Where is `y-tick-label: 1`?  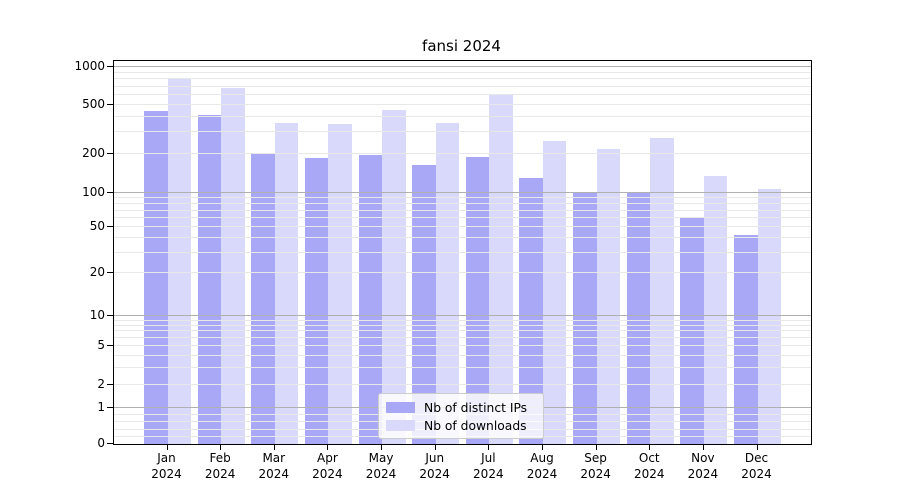 y-tick-label: 1 is located at coordinates (101, 407).